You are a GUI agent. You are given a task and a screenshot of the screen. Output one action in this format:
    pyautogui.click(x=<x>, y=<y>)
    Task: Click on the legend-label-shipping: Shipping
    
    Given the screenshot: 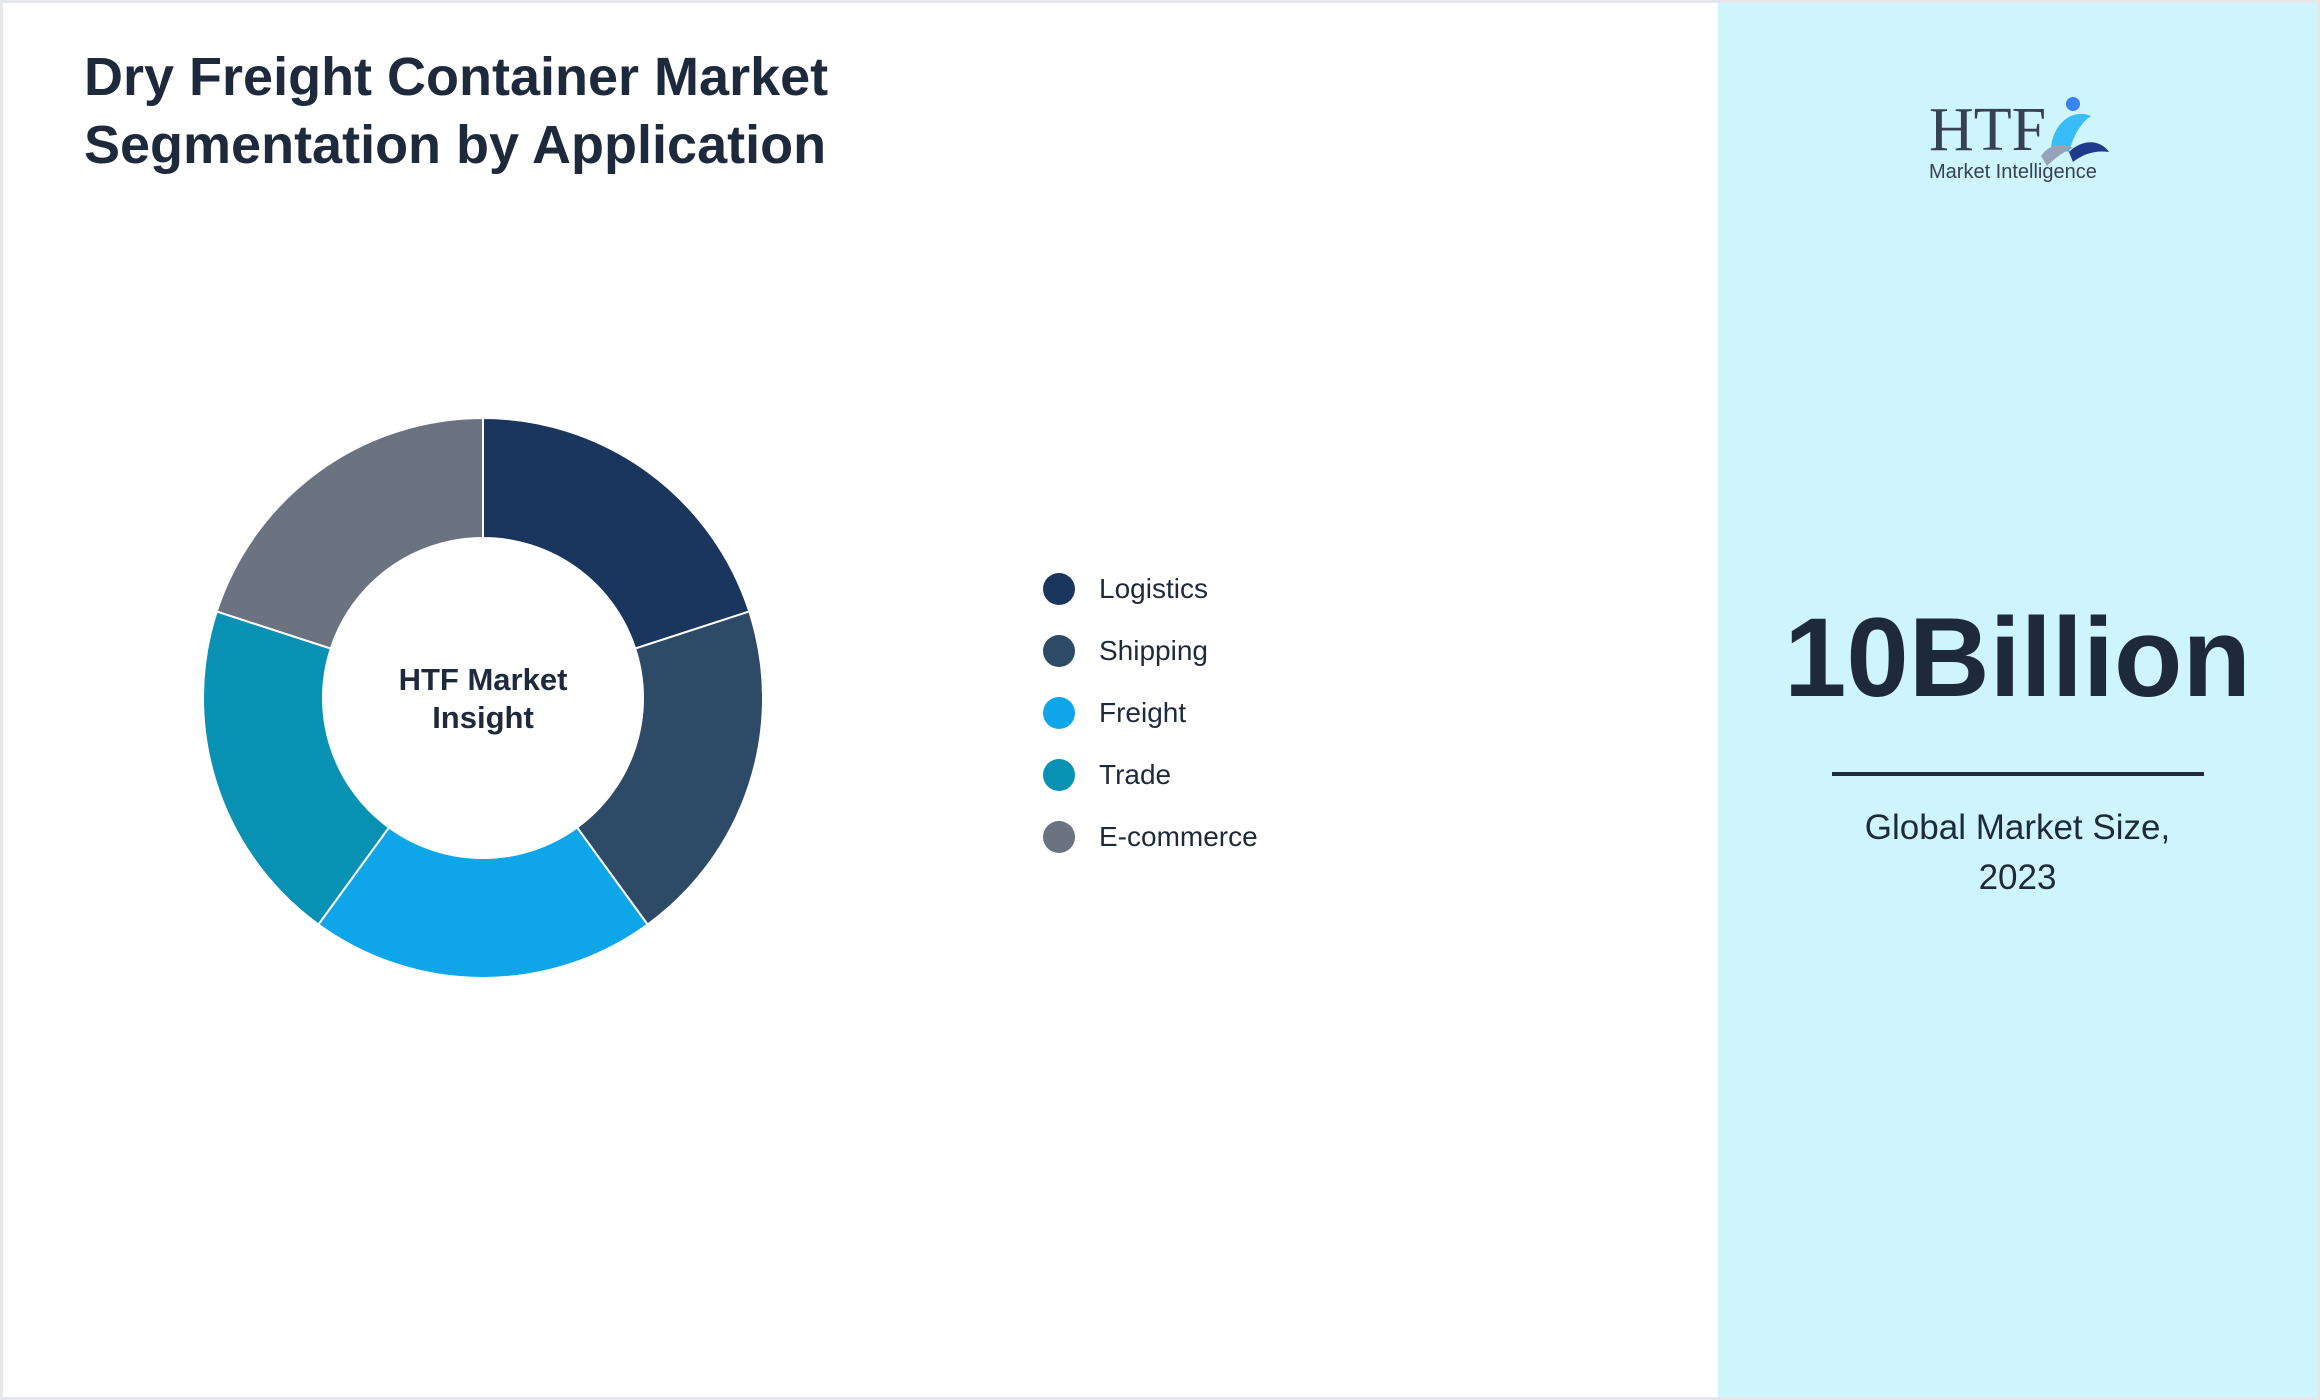 What is the action you would take?
    pyautogui.click(x=1153, y=650)
    